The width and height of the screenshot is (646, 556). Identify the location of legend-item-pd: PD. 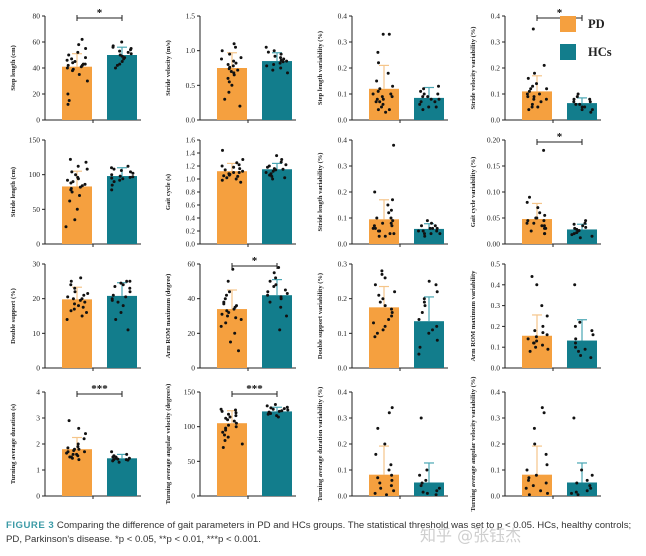
(582, 24).